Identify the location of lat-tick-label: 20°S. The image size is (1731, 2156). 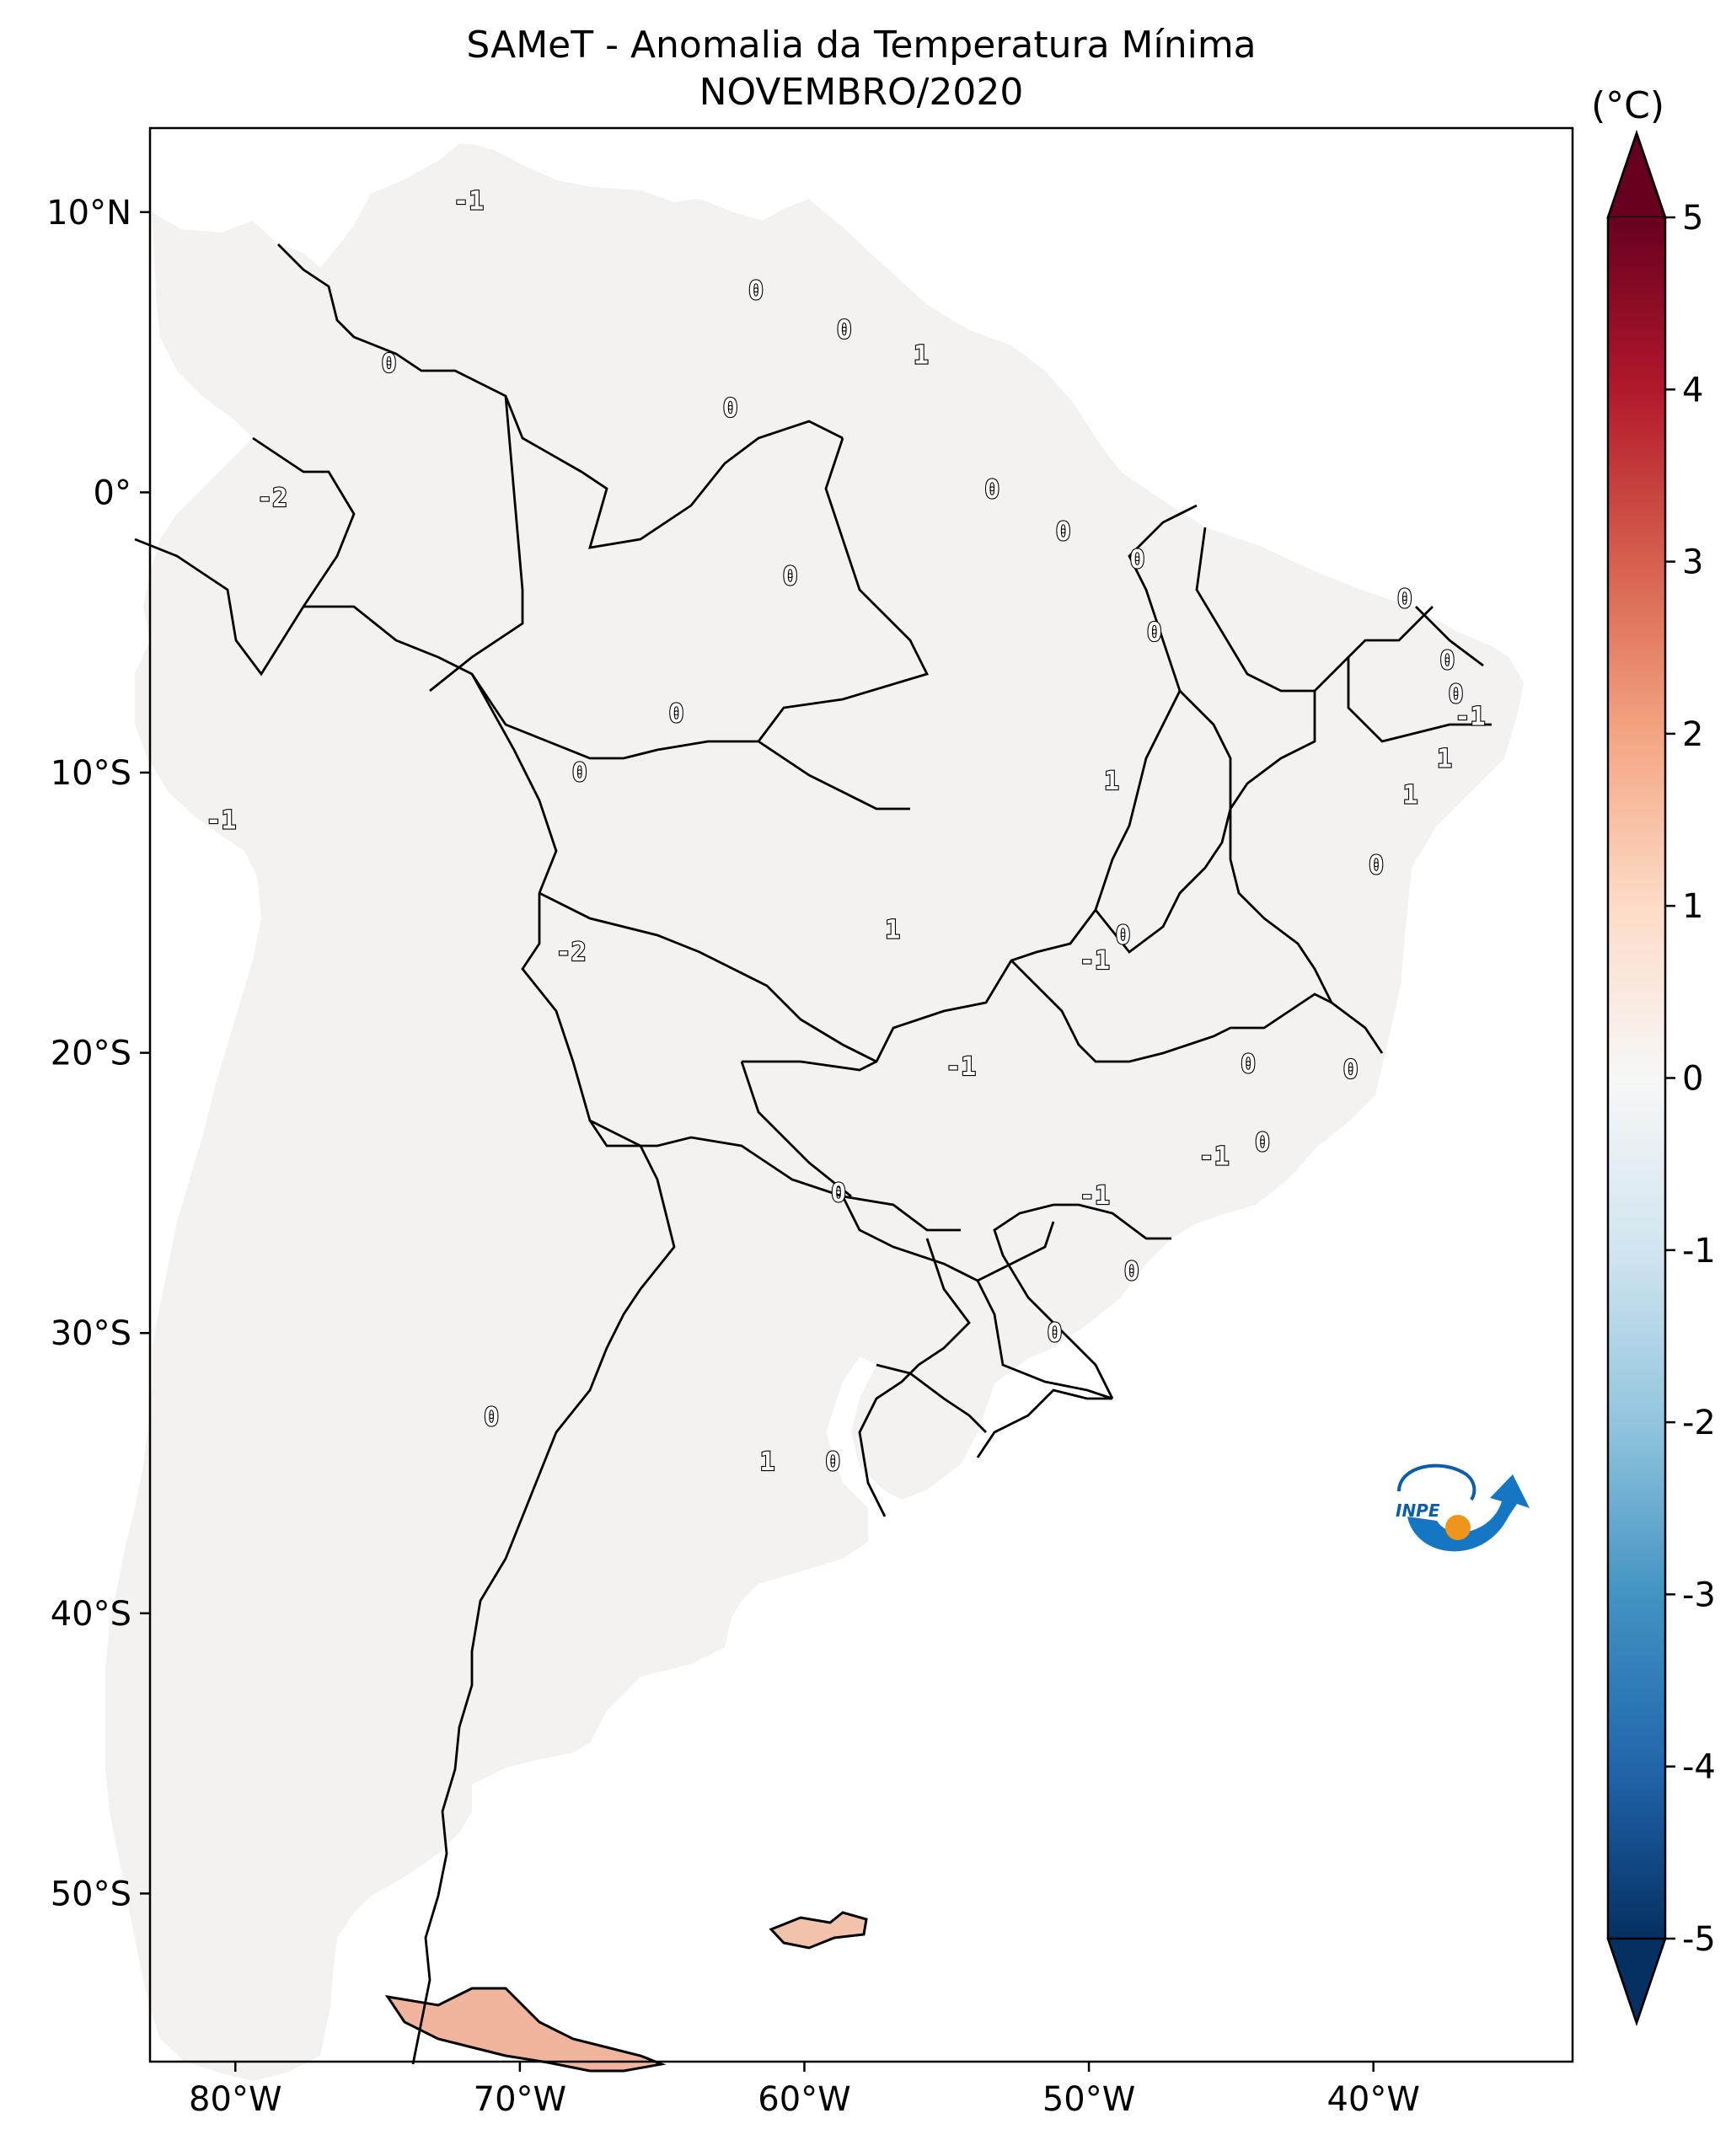
(91, 1054).